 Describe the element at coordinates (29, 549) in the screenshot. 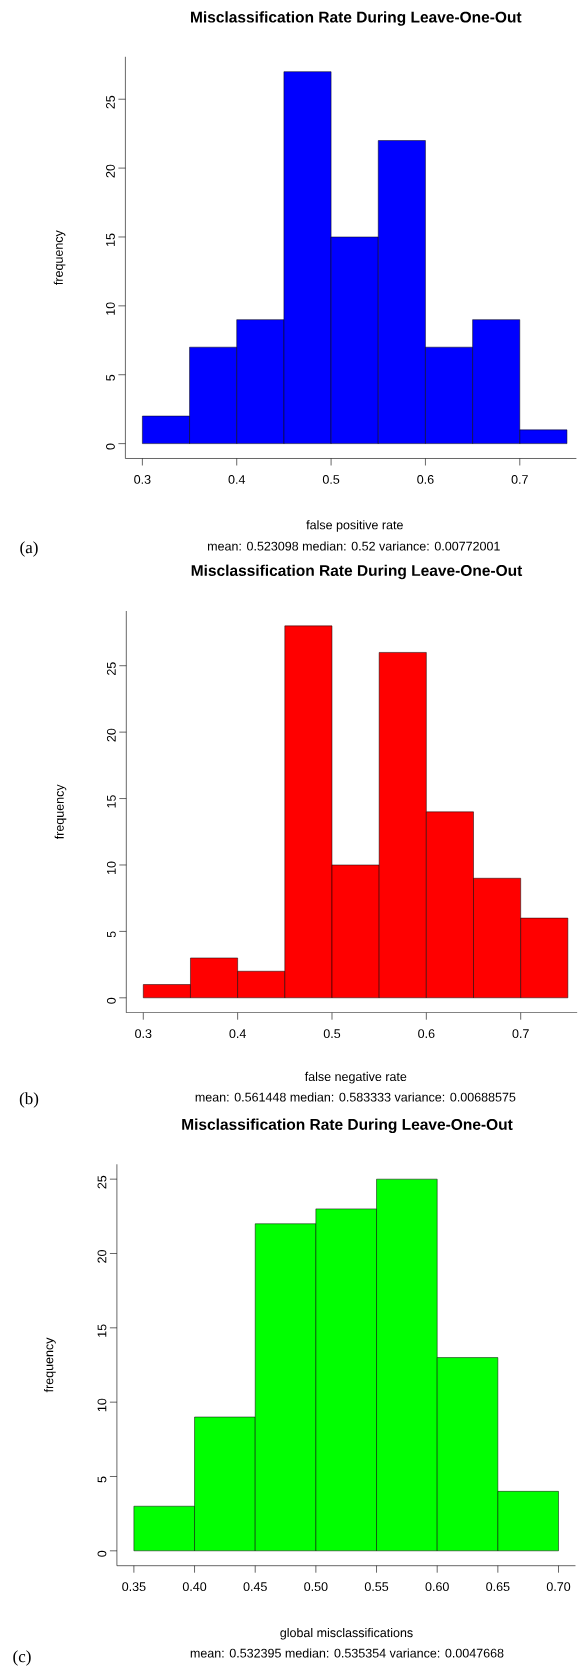

I see `text: (a)` at that location.